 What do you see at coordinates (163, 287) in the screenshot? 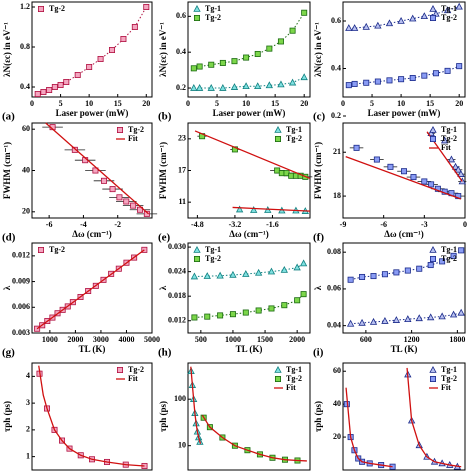
I see `y-axis-label: λ` at bounding box center [163, 287].